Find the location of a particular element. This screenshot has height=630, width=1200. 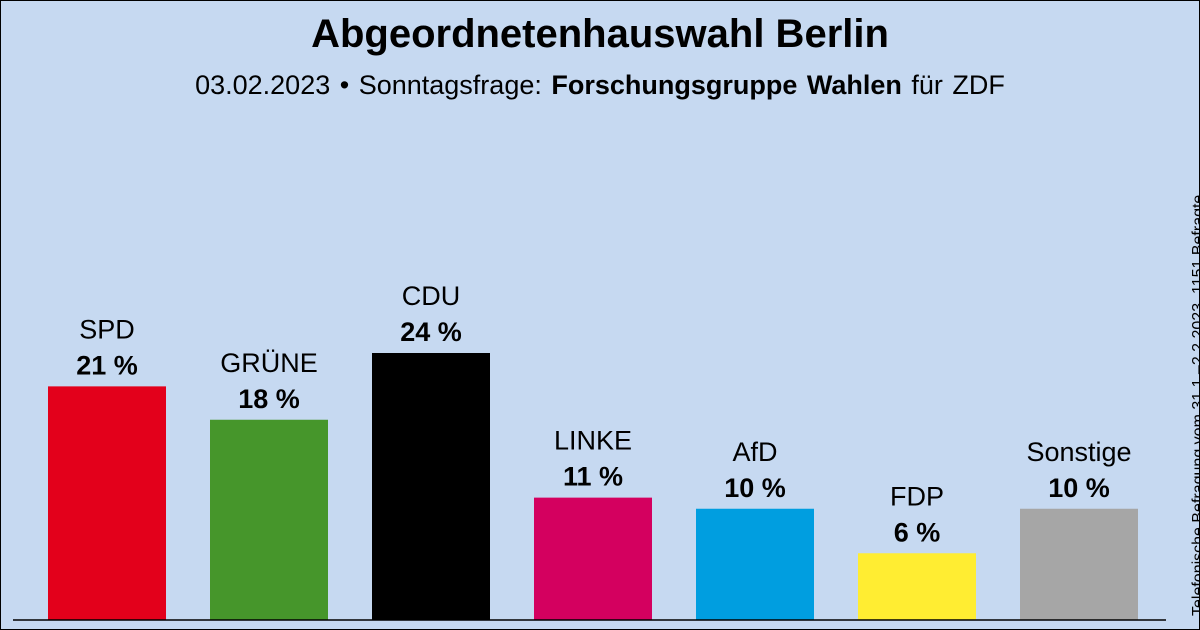

bar-spd is located at coordinates (107, 503).